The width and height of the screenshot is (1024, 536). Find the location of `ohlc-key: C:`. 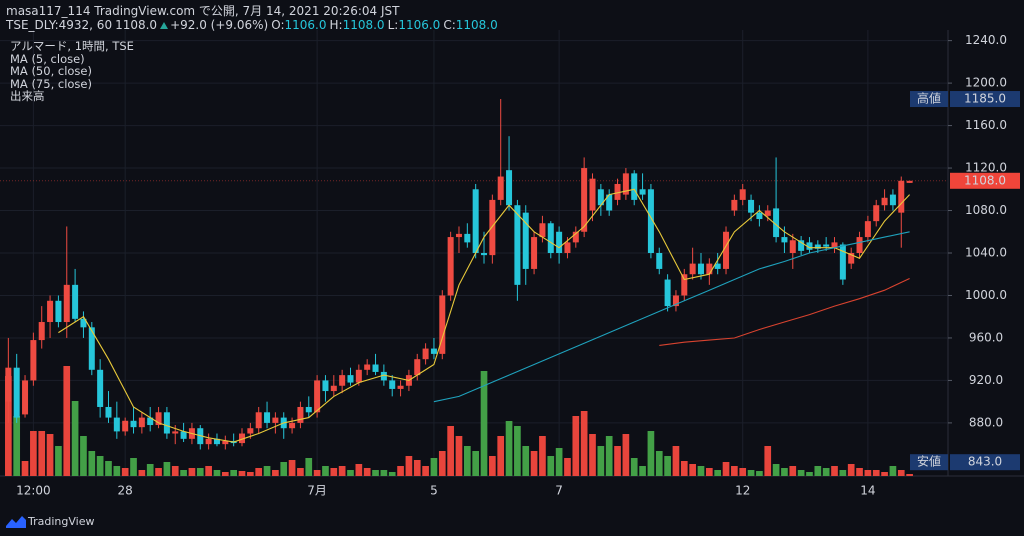

ohlc-key: C: is located at coordinates (449, 25).